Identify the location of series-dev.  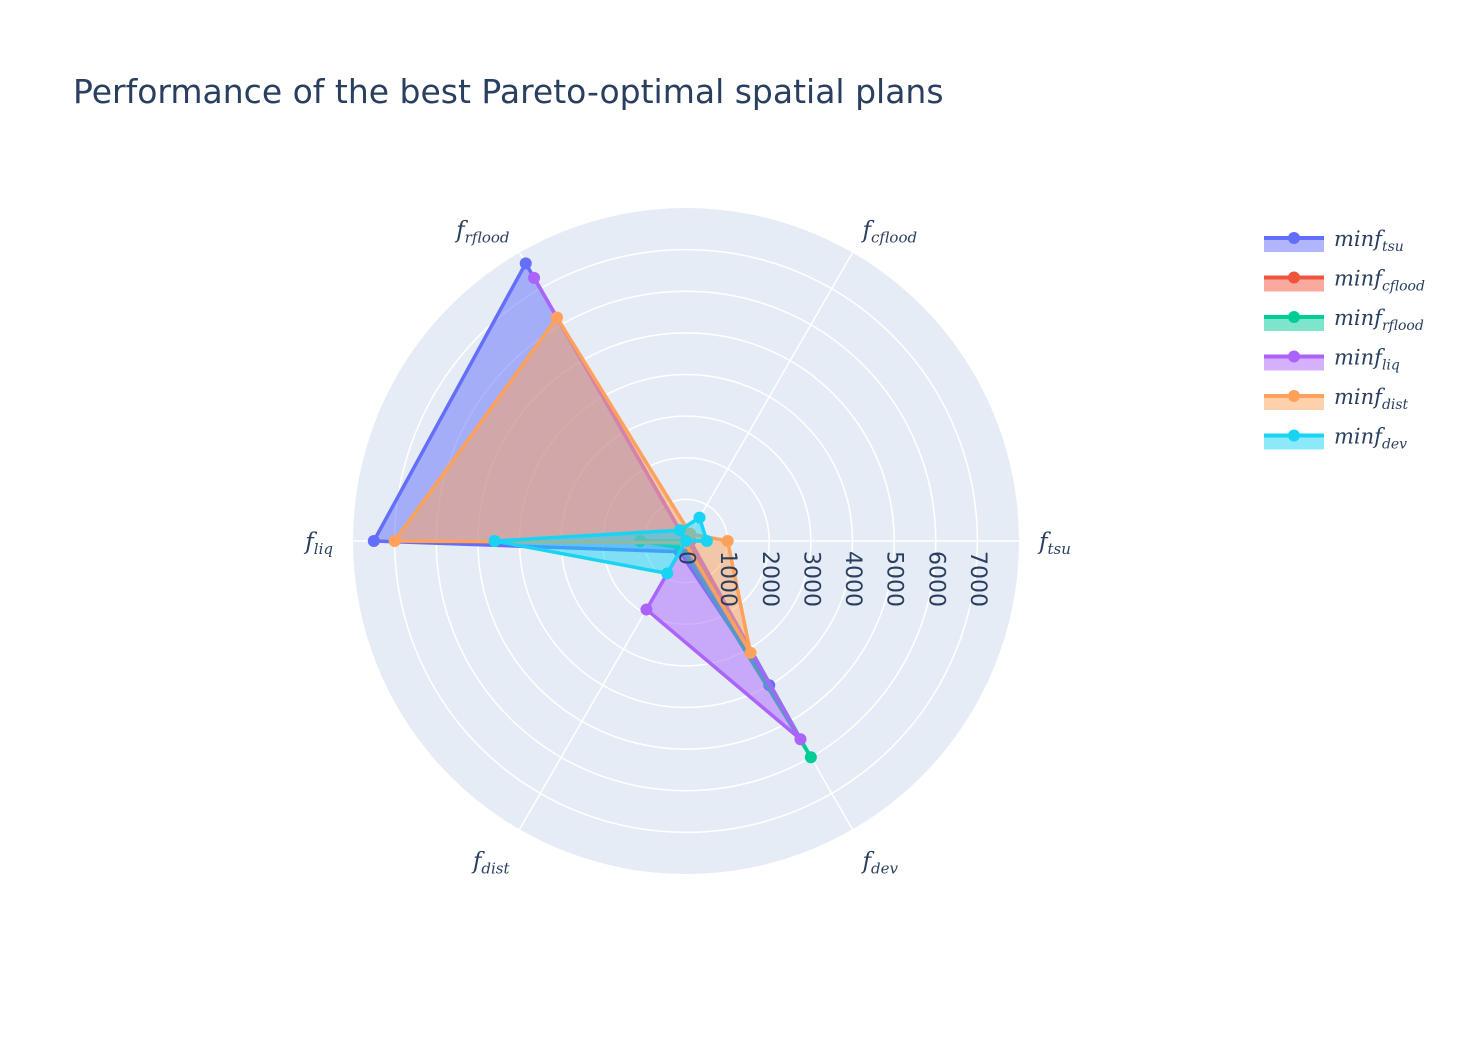
(600, 545).